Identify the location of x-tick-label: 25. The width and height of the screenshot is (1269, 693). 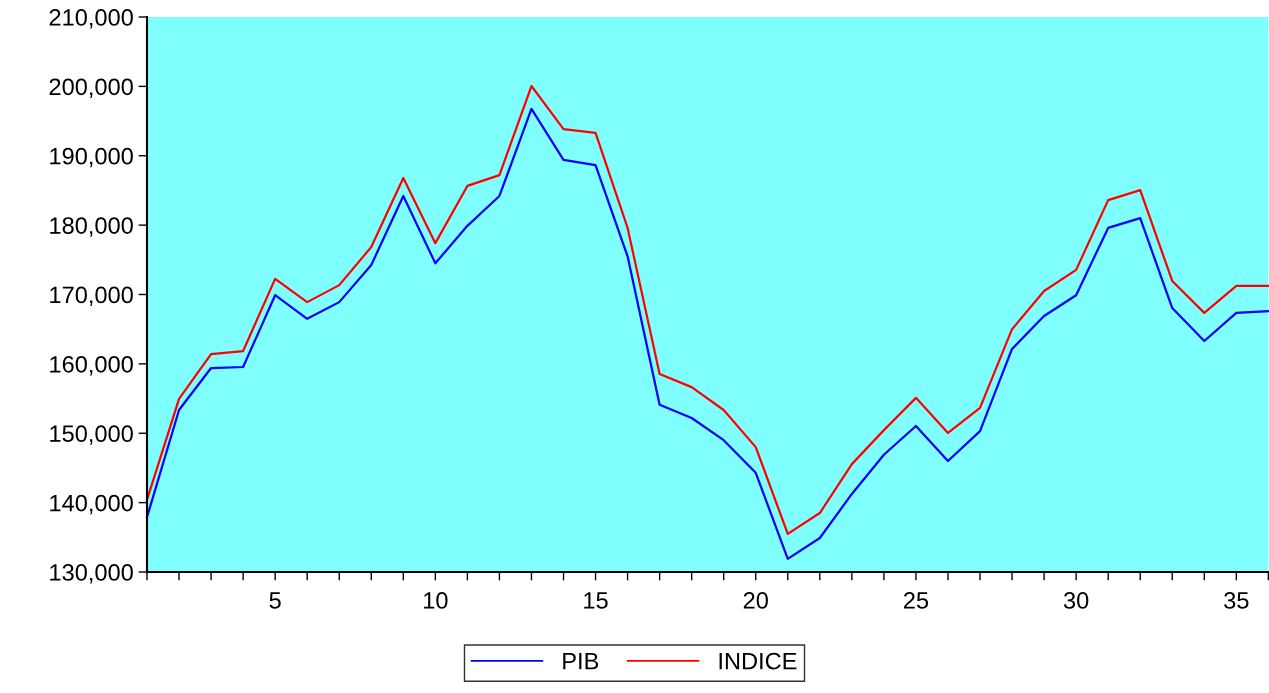
(916, 600).